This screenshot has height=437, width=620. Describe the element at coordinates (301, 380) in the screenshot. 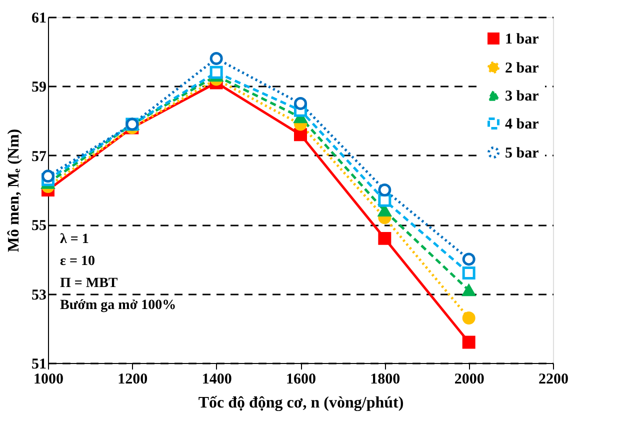

I see `x-tick-label: 1600` at that location.